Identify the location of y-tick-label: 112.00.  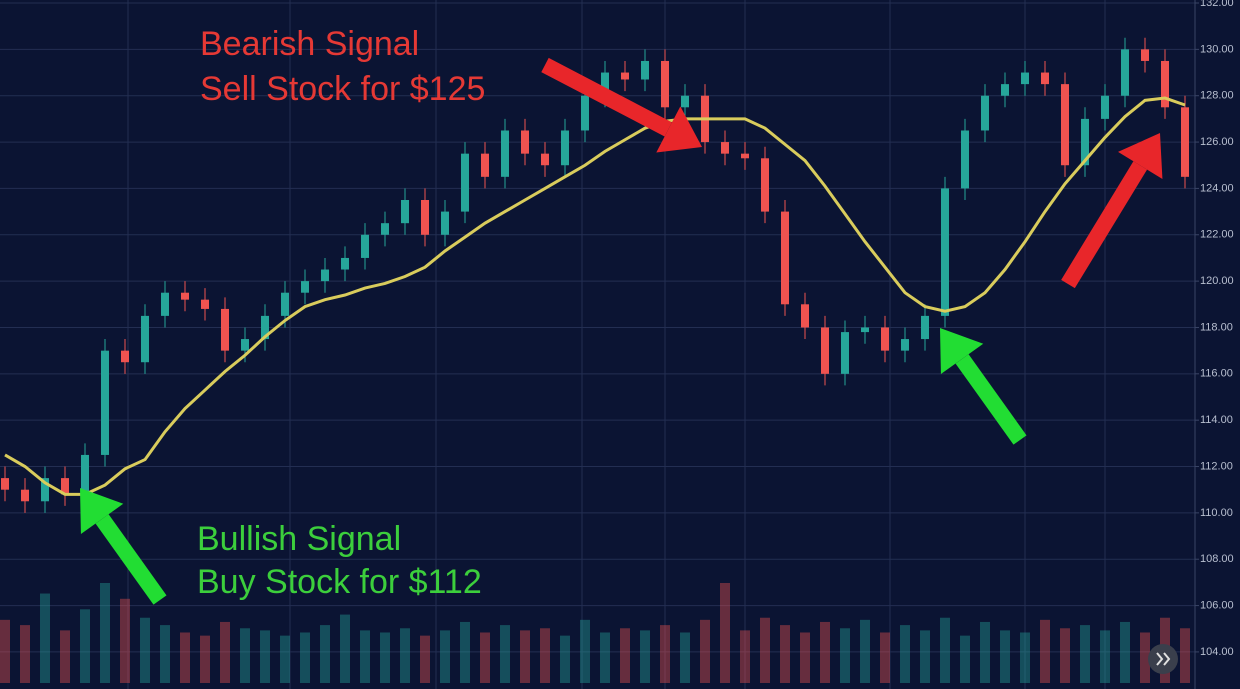
(1216, 466).